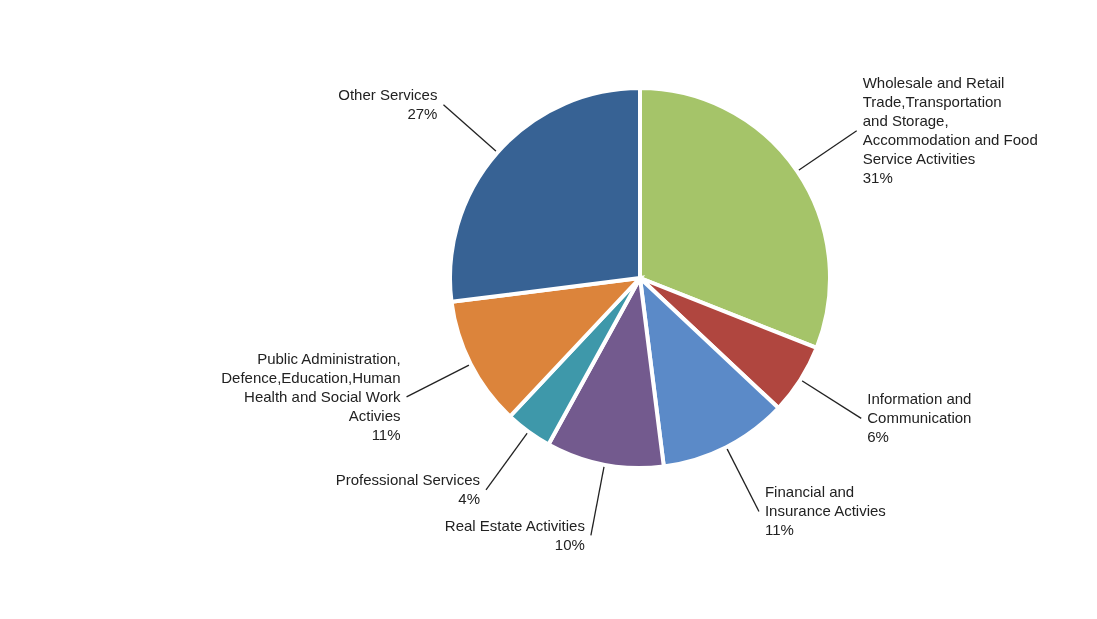  Describe the element at coordinates (825, 501) in the screenshot. I see `slice-label: Financial and Insurance Activies` at that location.